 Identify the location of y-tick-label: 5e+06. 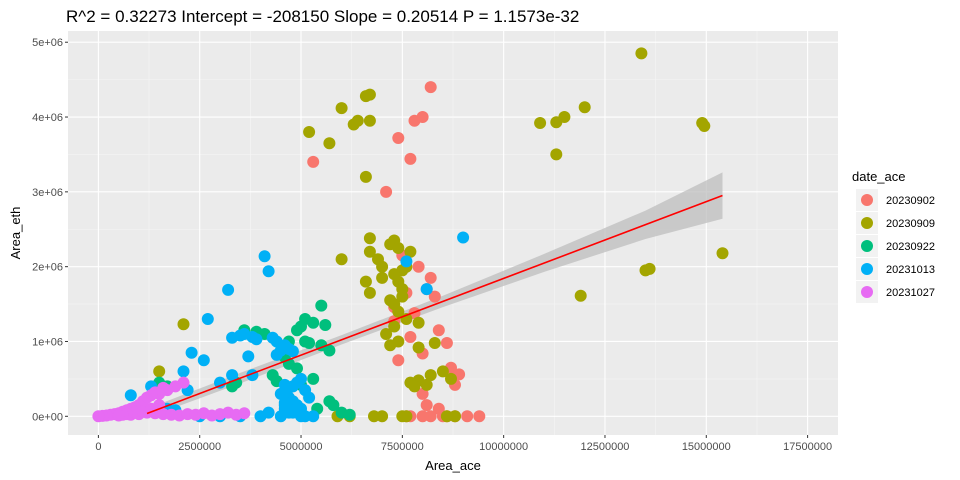
(47, 43).